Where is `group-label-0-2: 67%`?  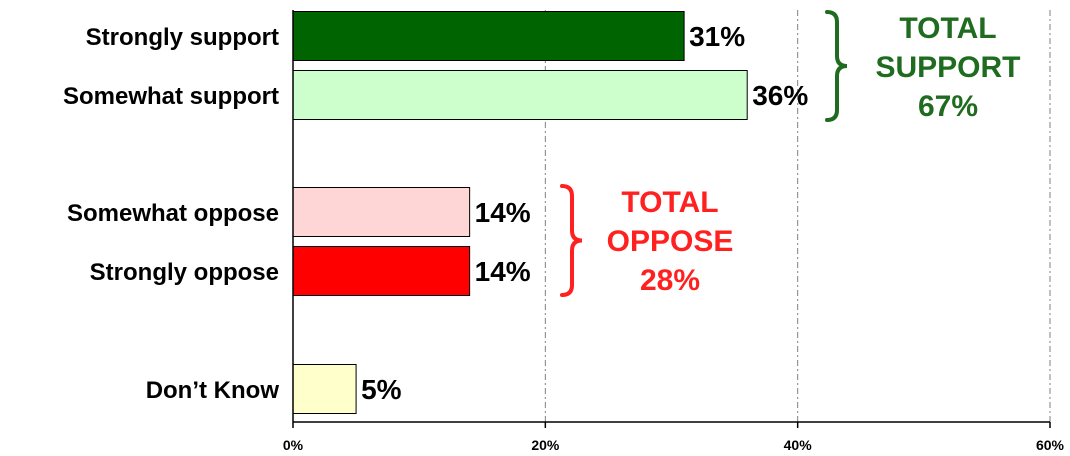 group-label-0-2: 67% is located at coordinates (948, 106).